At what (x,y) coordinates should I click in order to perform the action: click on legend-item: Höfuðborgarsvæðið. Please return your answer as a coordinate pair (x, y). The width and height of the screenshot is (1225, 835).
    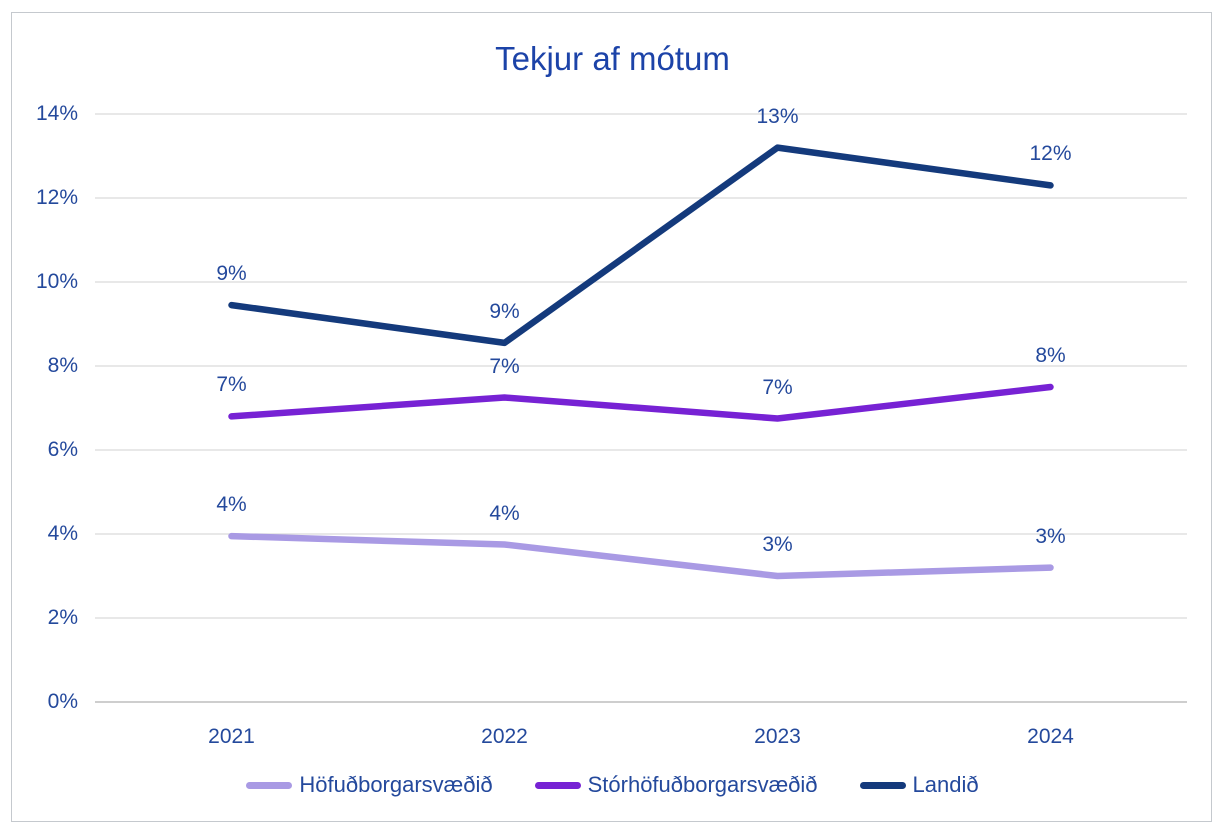
    Looking at the image, I should click on (369, 785).